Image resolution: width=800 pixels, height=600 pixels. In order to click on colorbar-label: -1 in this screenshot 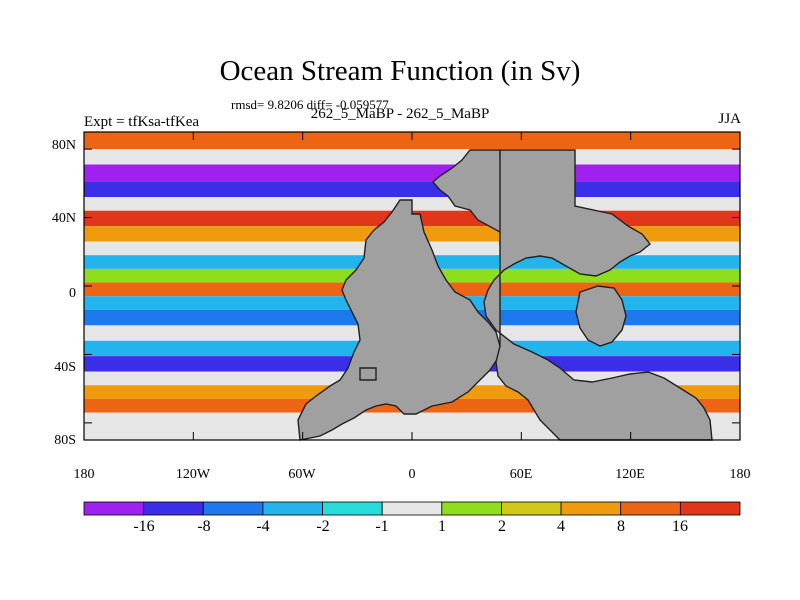, I will do `click(382, 526)`.